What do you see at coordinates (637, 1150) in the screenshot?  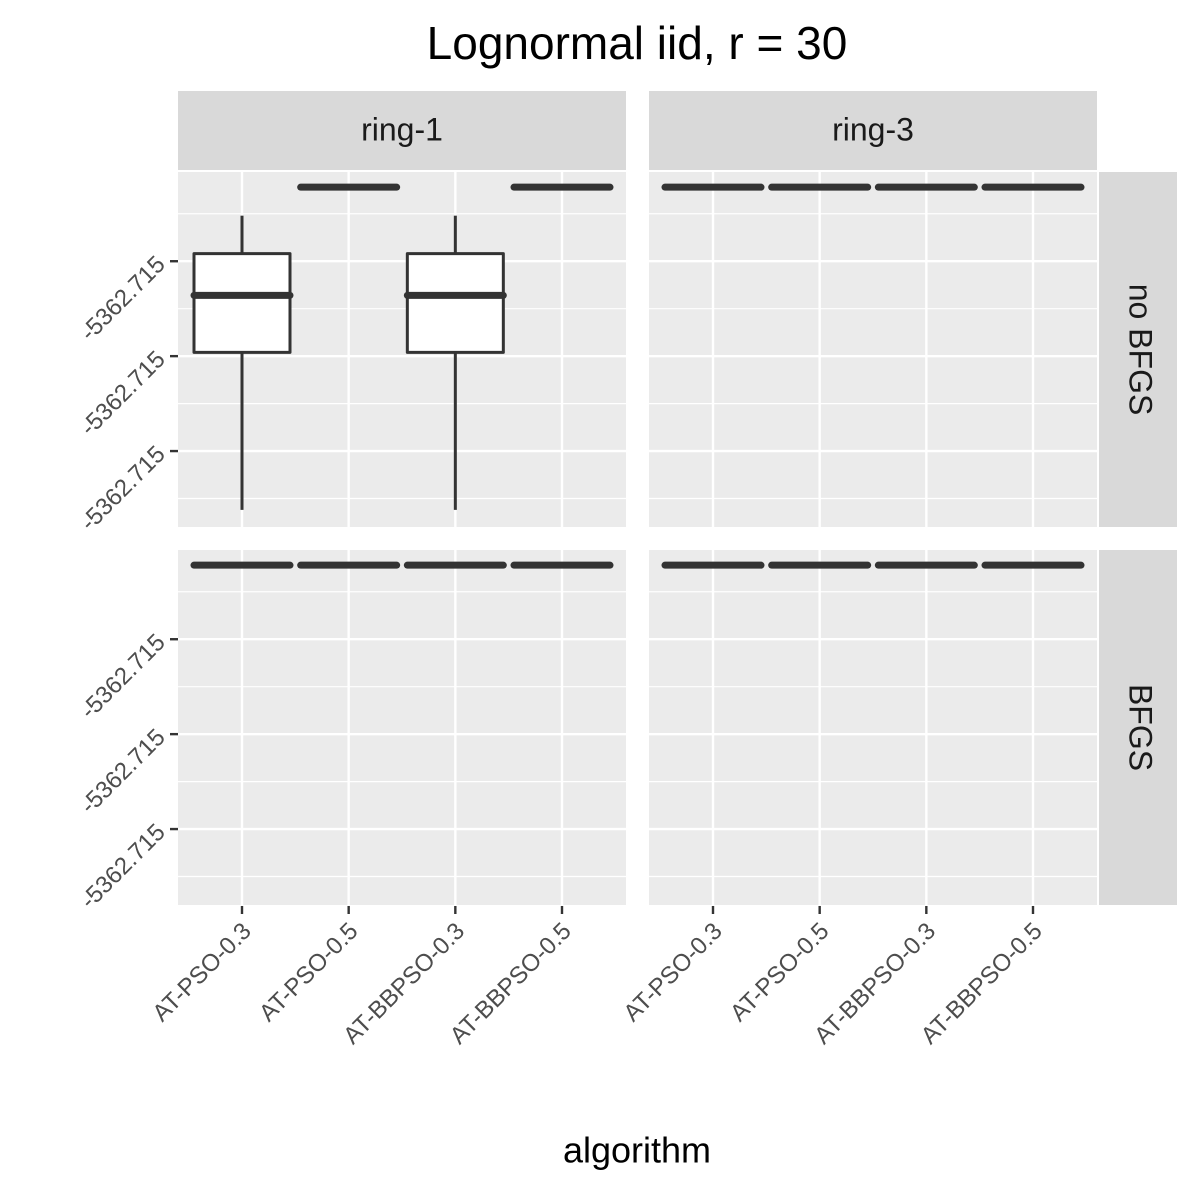 I see `x-axis-title: algorithm` at bounding box center [637, 1150].